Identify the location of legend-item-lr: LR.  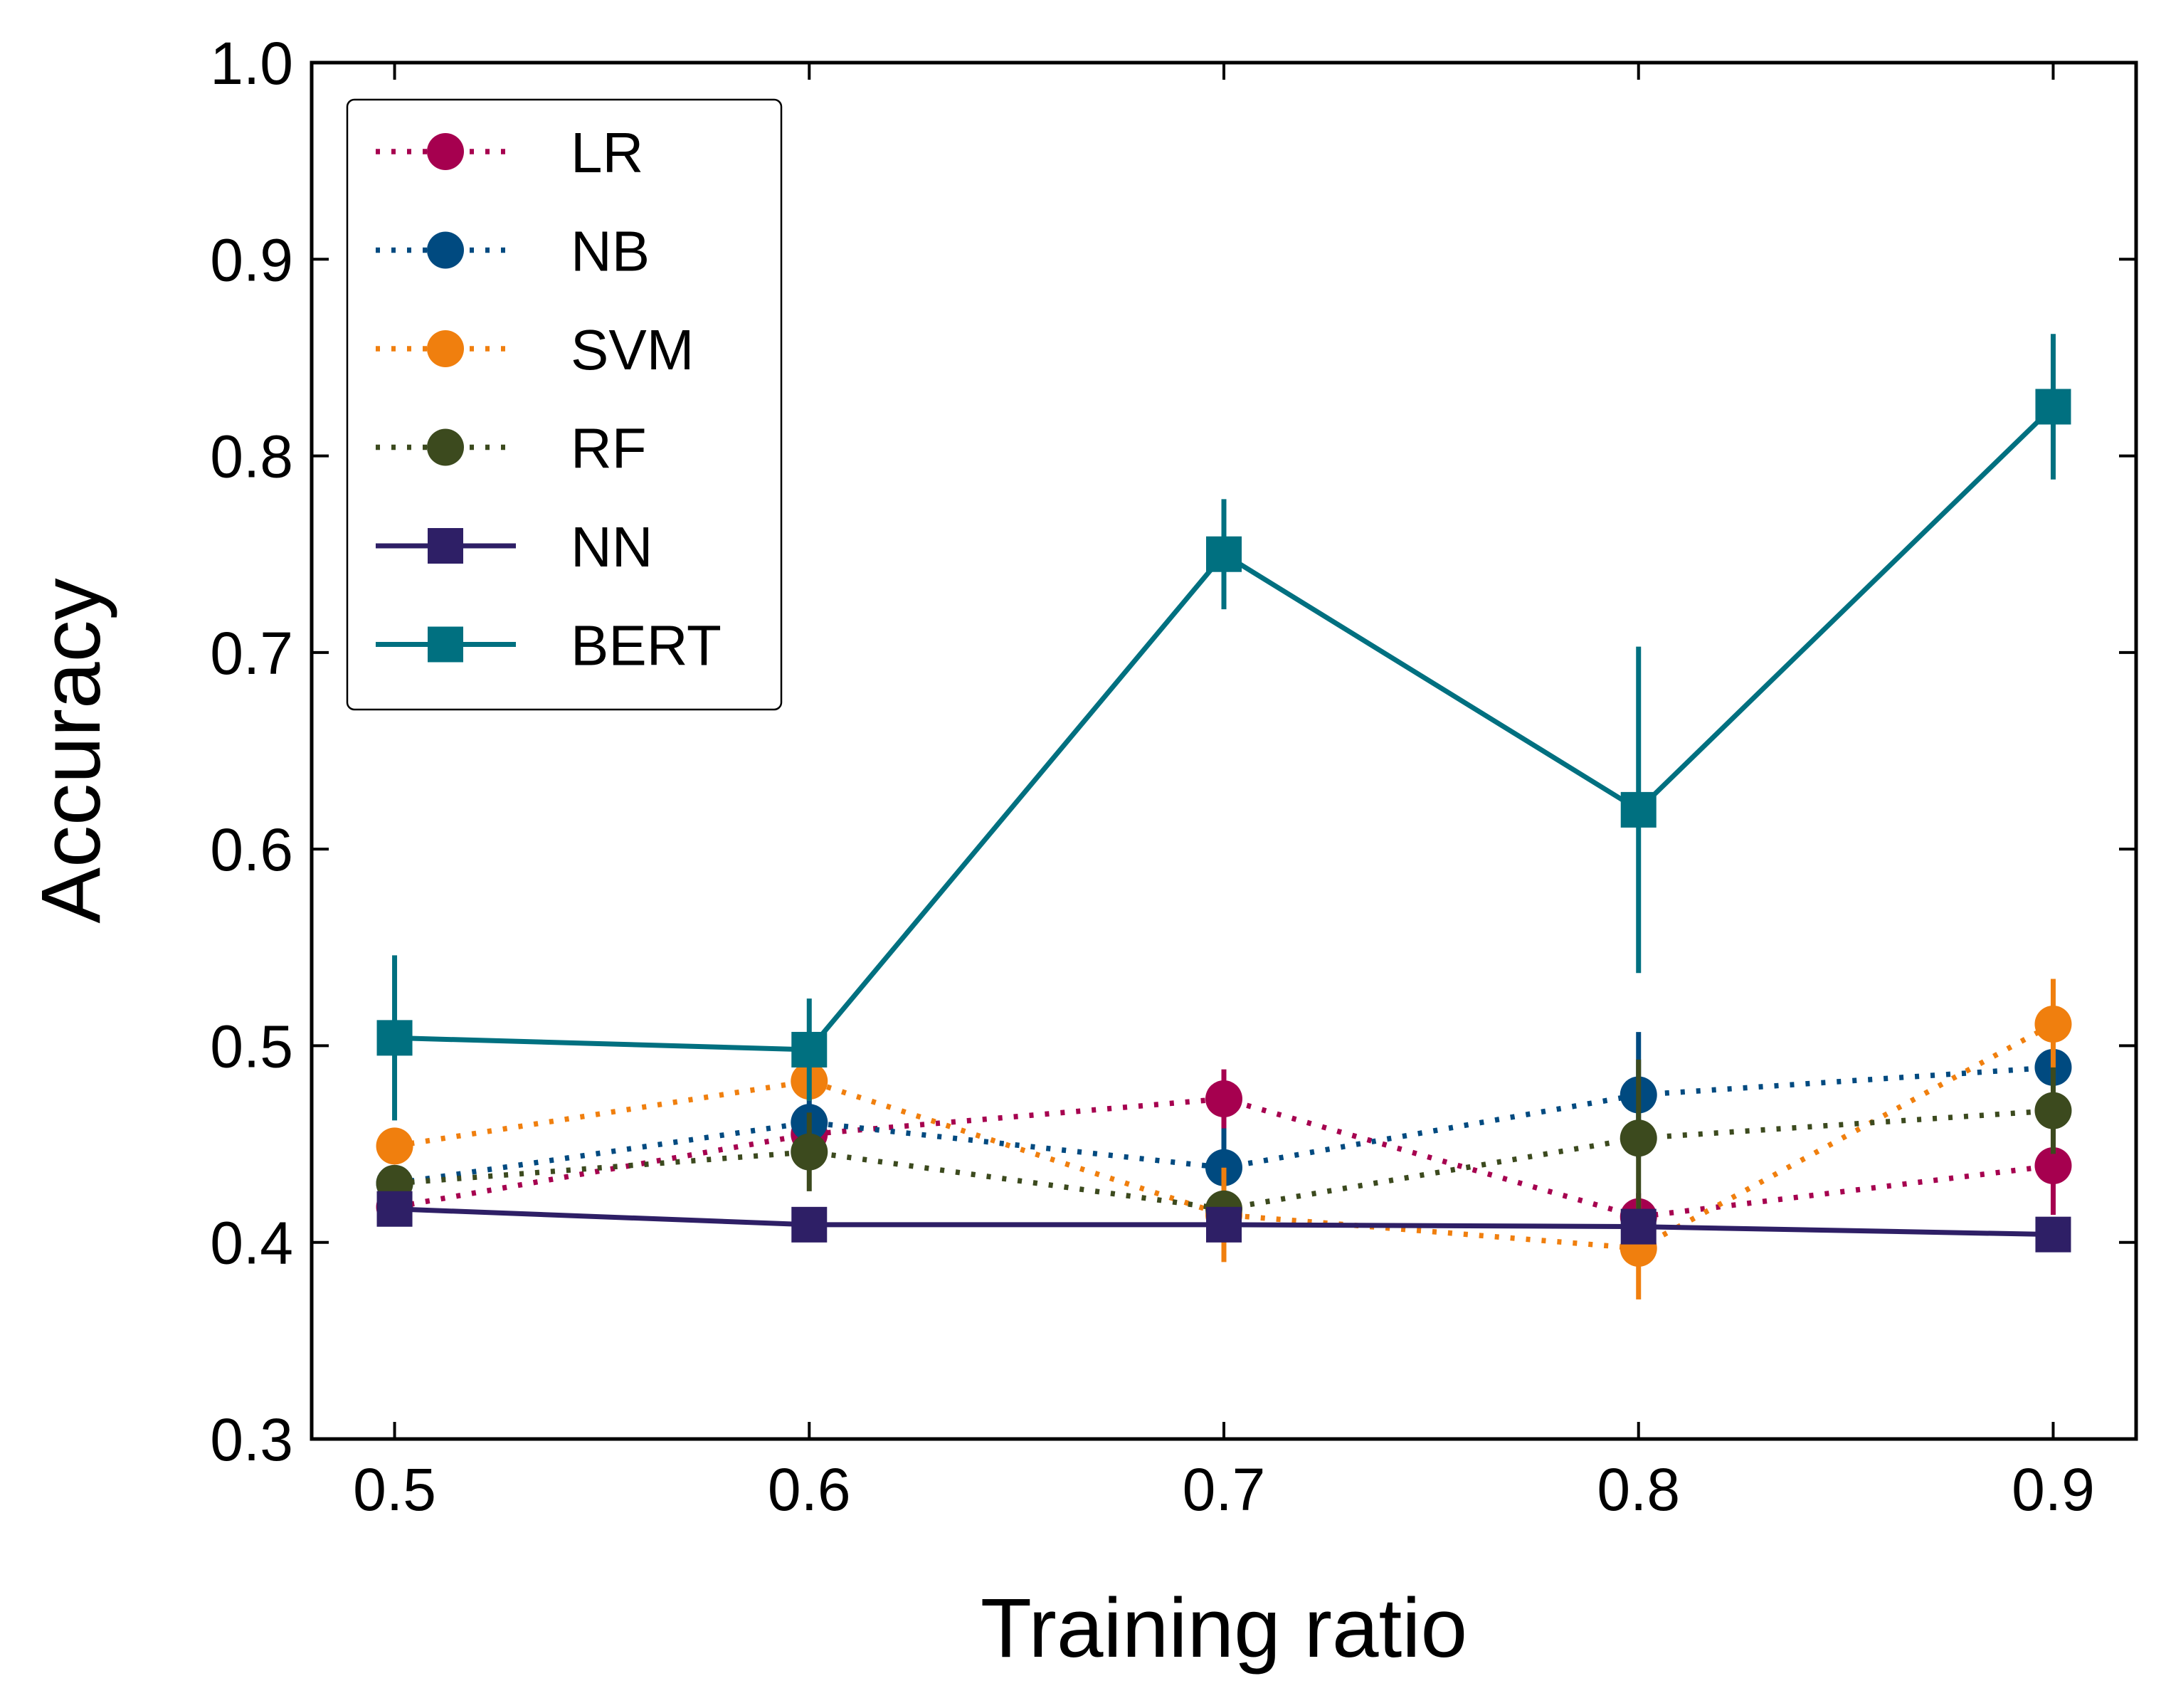
(509, 152).